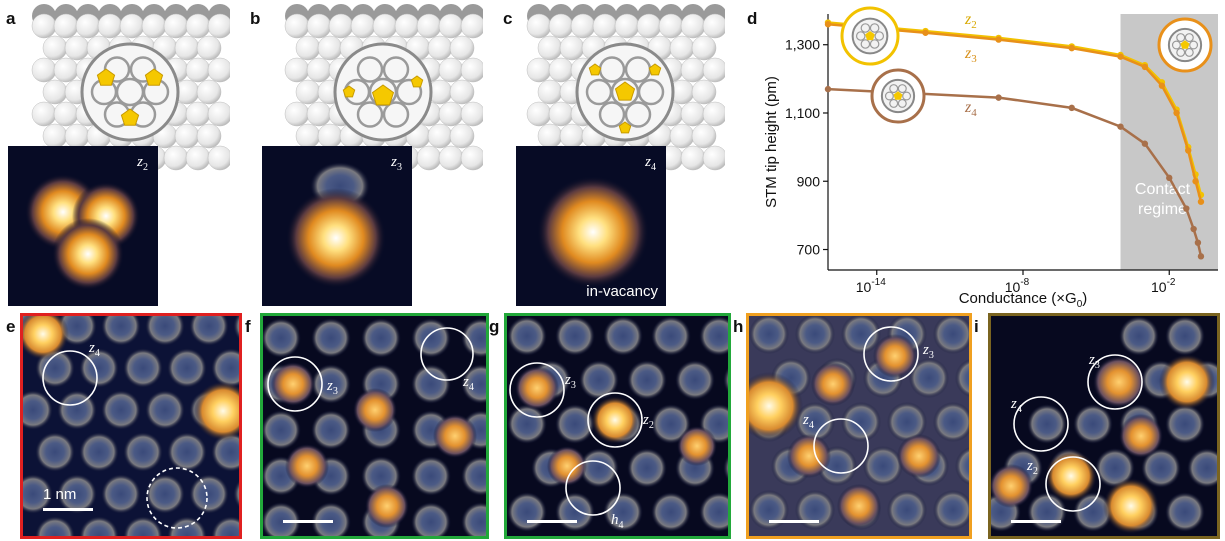 The image size is (1225, 541). I want to click on cage-ring, so click(396, 69).